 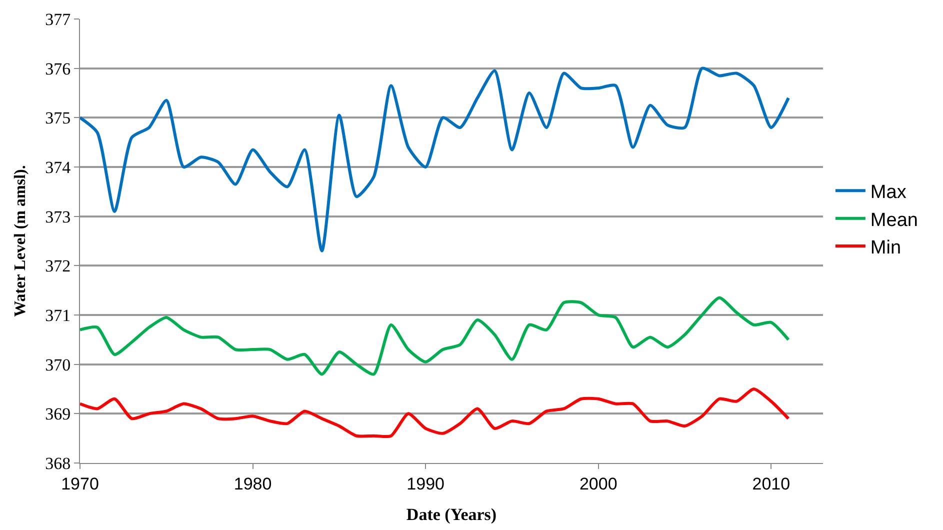 I want to click on legend-label: Min, so click(x=886, y=247).